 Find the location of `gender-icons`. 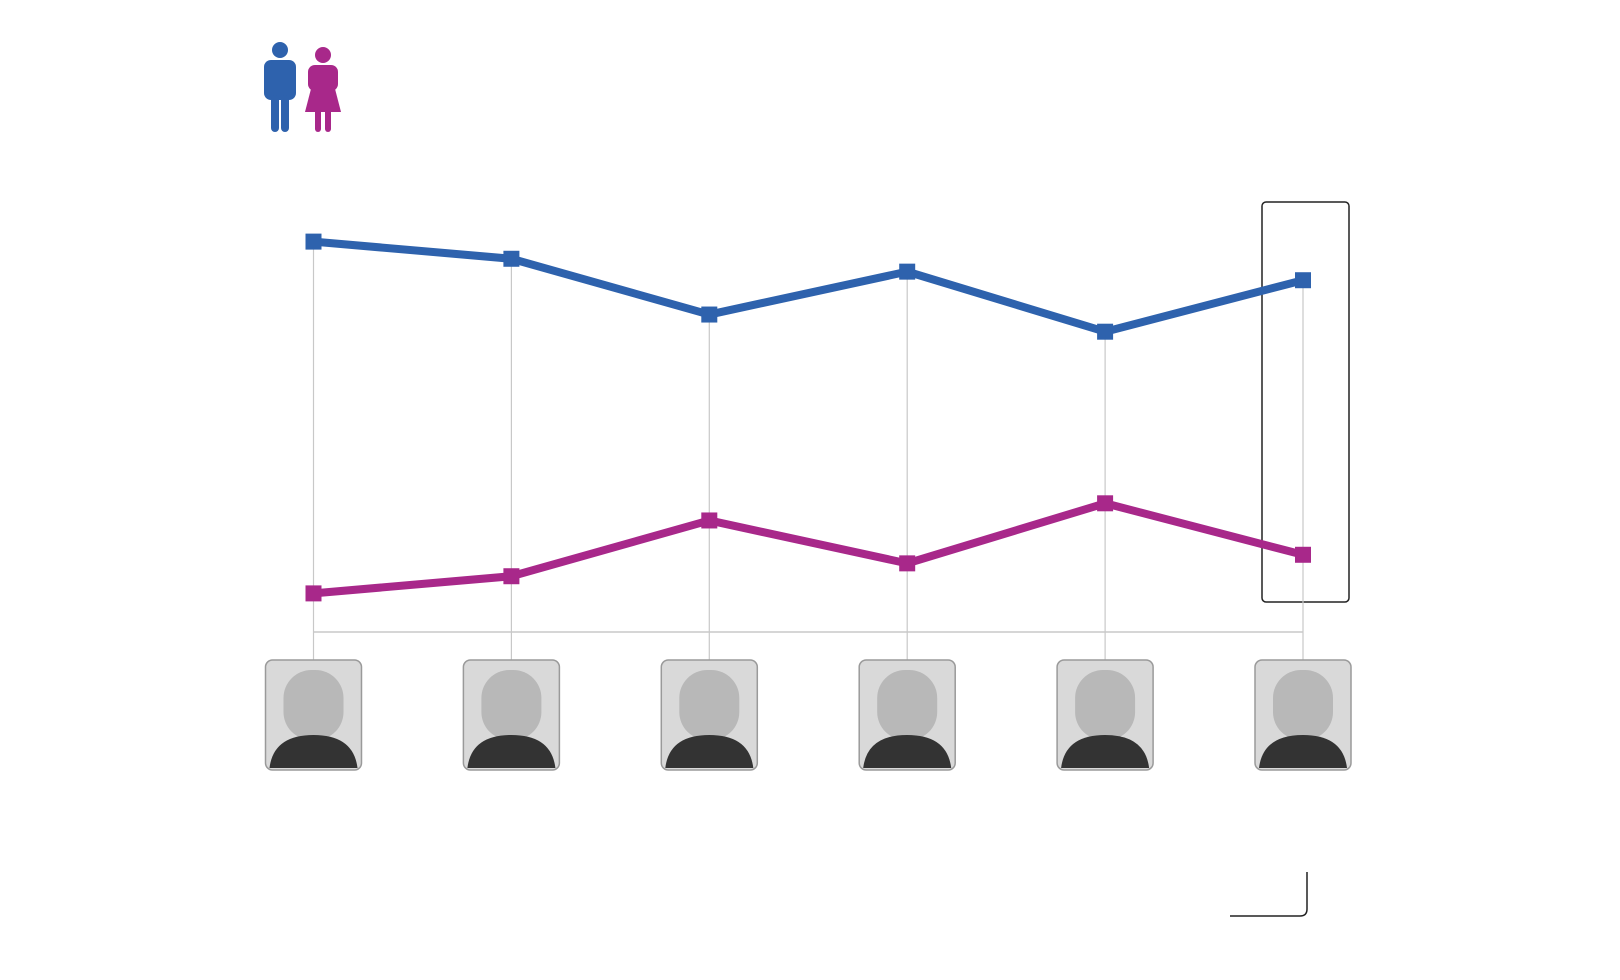

gender-icons is located at coordinates (302, 87).